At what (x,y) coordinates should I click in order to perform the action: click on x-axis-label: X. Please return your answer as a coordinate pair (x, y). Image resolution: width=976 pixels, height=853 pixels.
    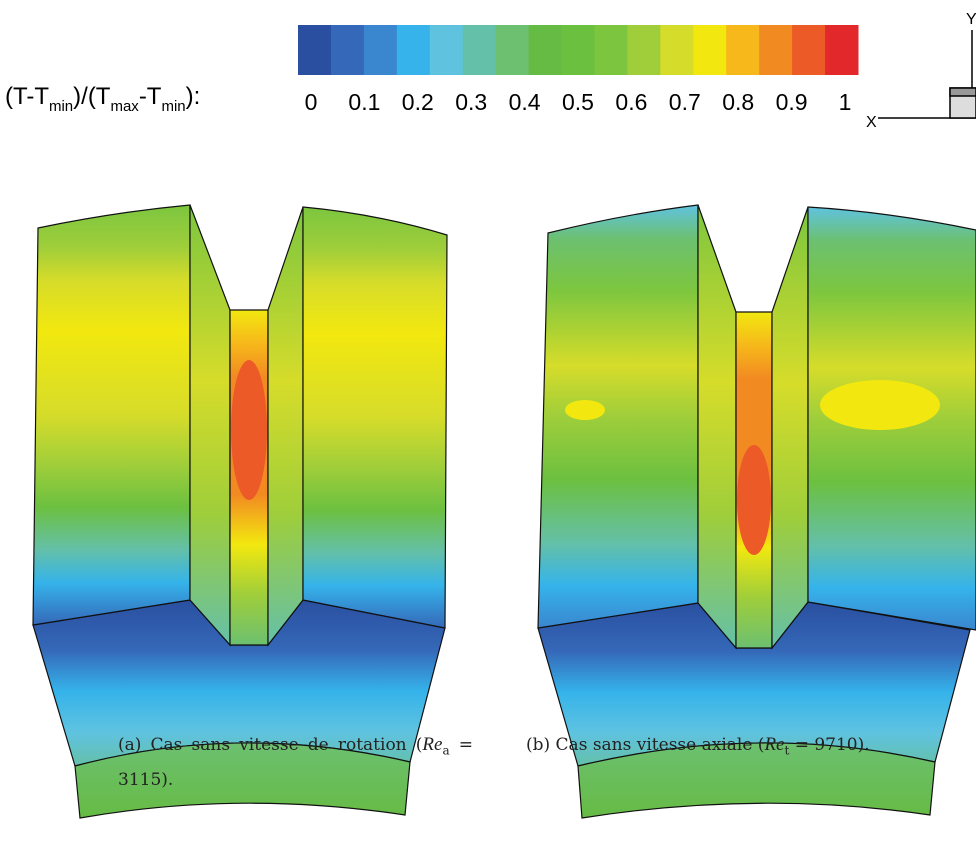
    Looking at the image, I should click on (871, 122).